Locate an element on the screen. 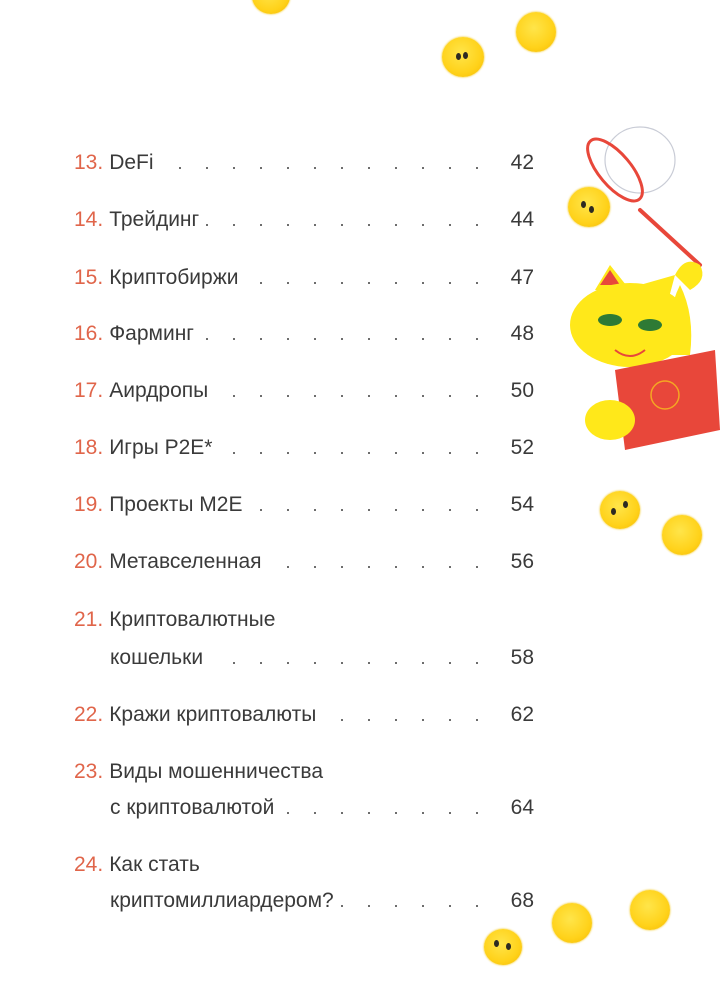 This screenshot has width=720, height=1000. entry-title-continued: криптомиллиардером? is located at coordinates (222, 900).